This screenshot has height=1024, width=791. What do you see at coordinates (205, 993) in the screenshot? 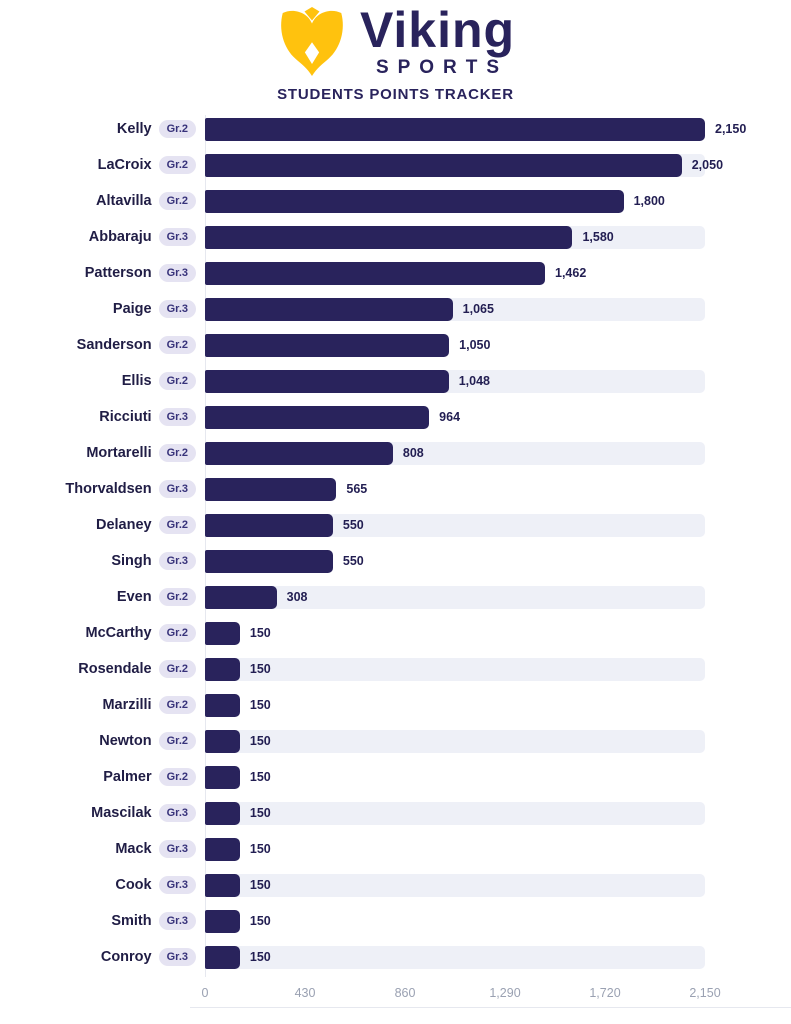
I see `x-axis-tick-label: 0` at bounding box center [205, 993].